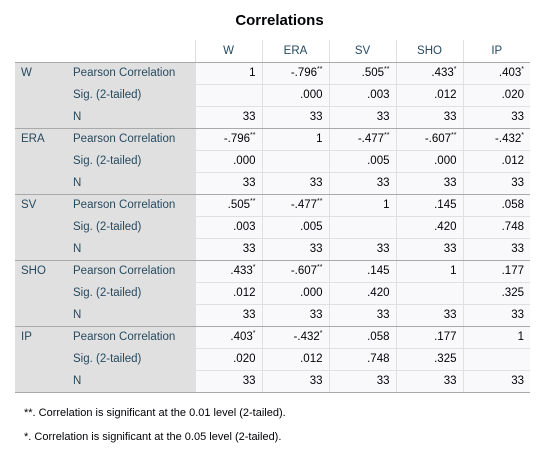  I want to click on row-variable-label: ERA, so click(41, 161).